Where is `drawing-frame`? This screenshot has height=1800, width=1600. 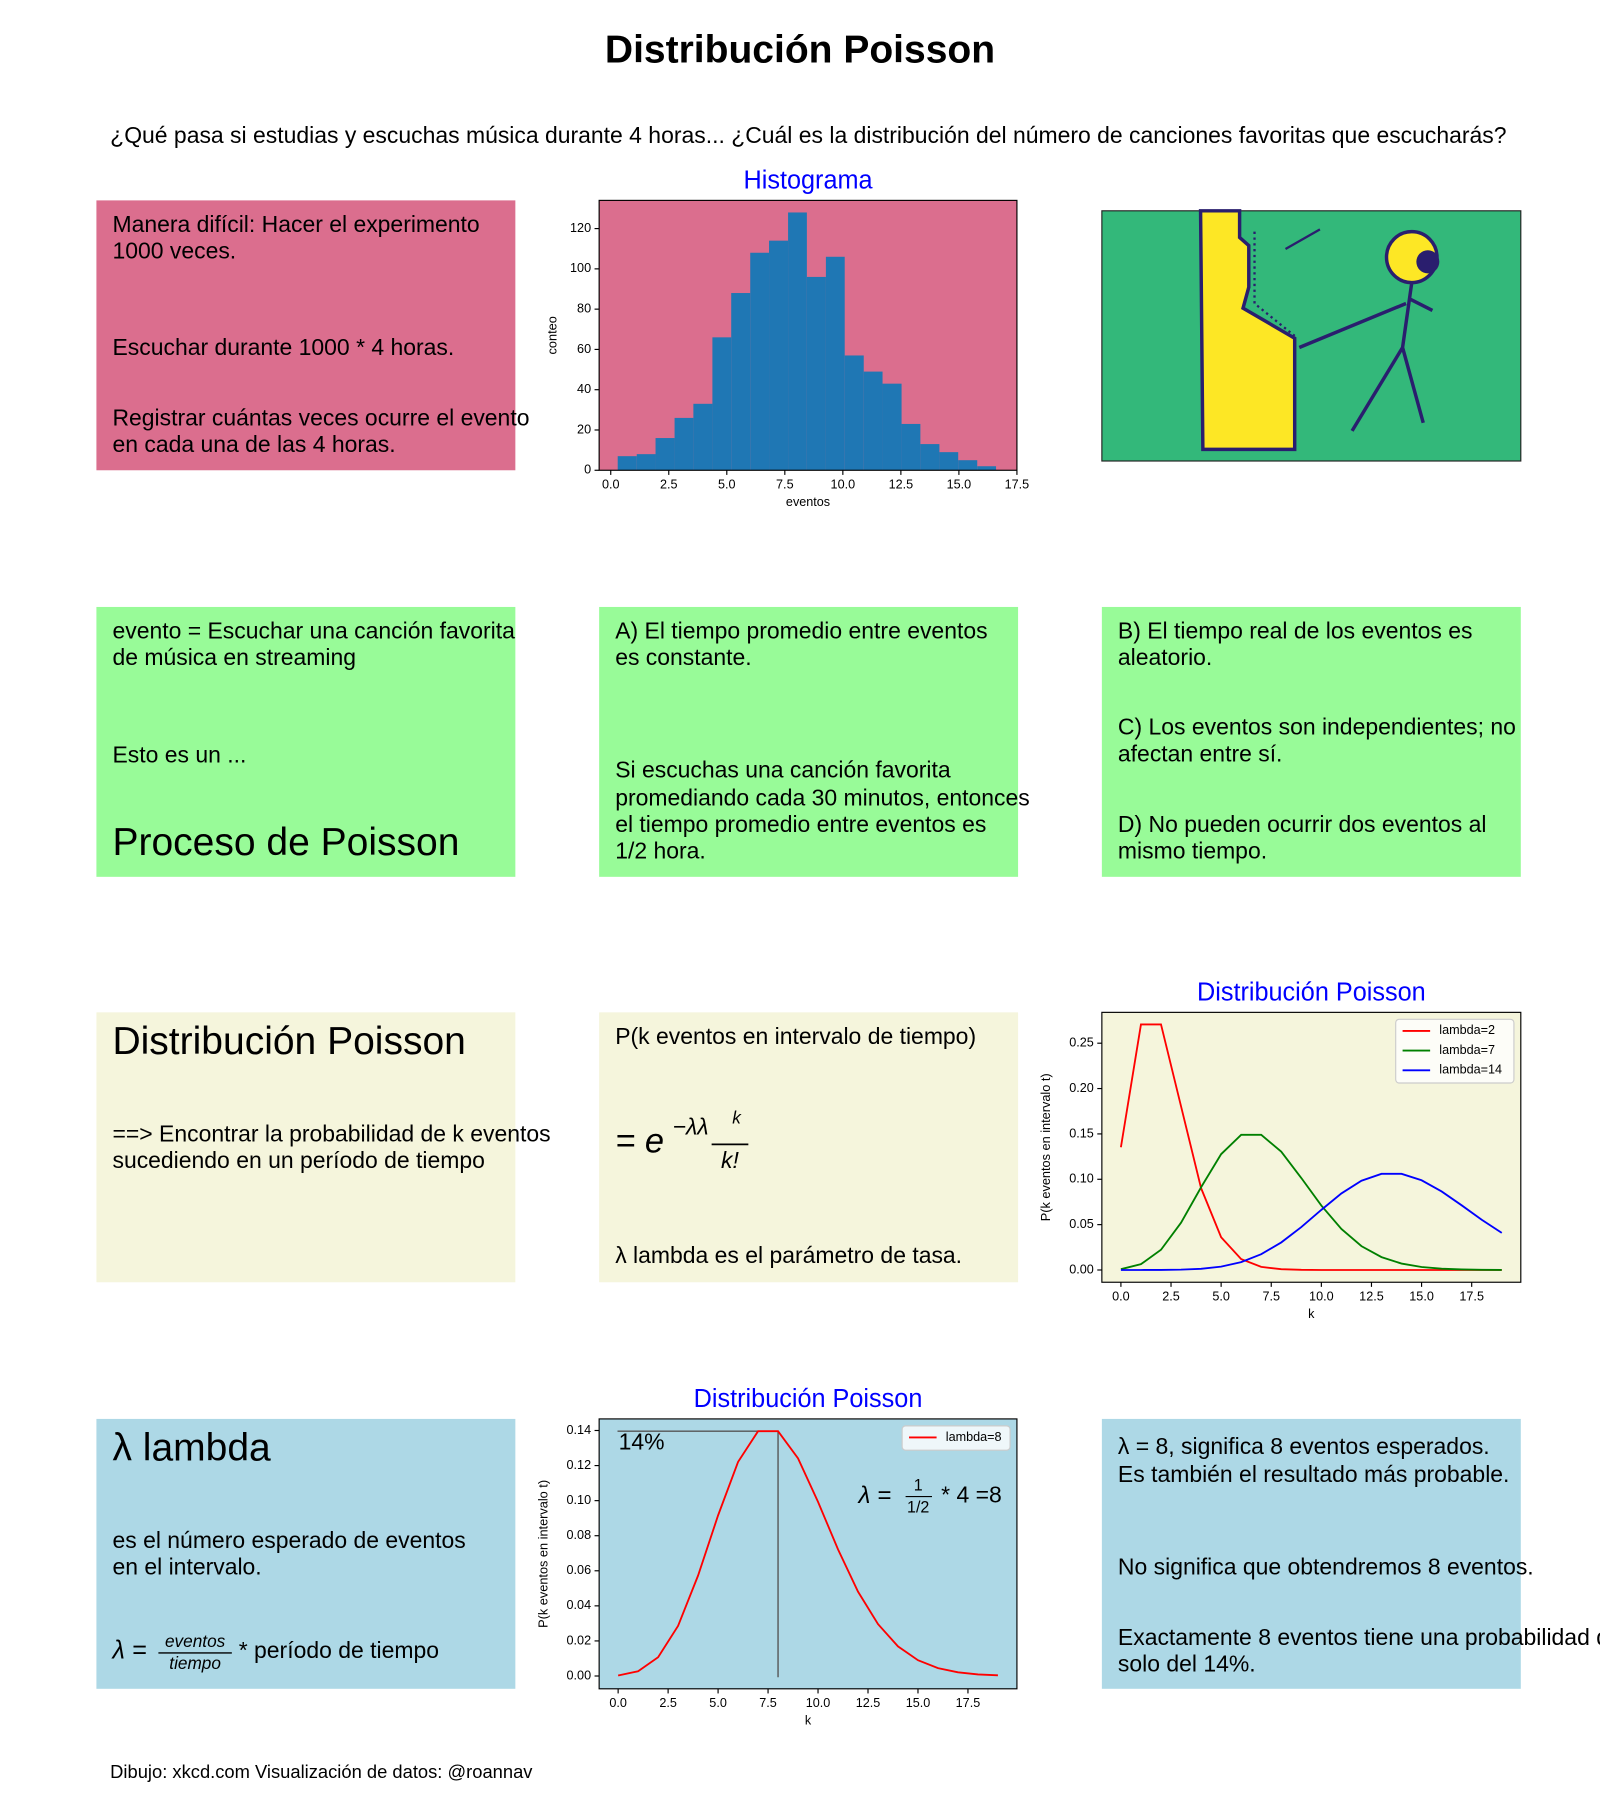
drawing-frame is located at coordinates (1311, 336).